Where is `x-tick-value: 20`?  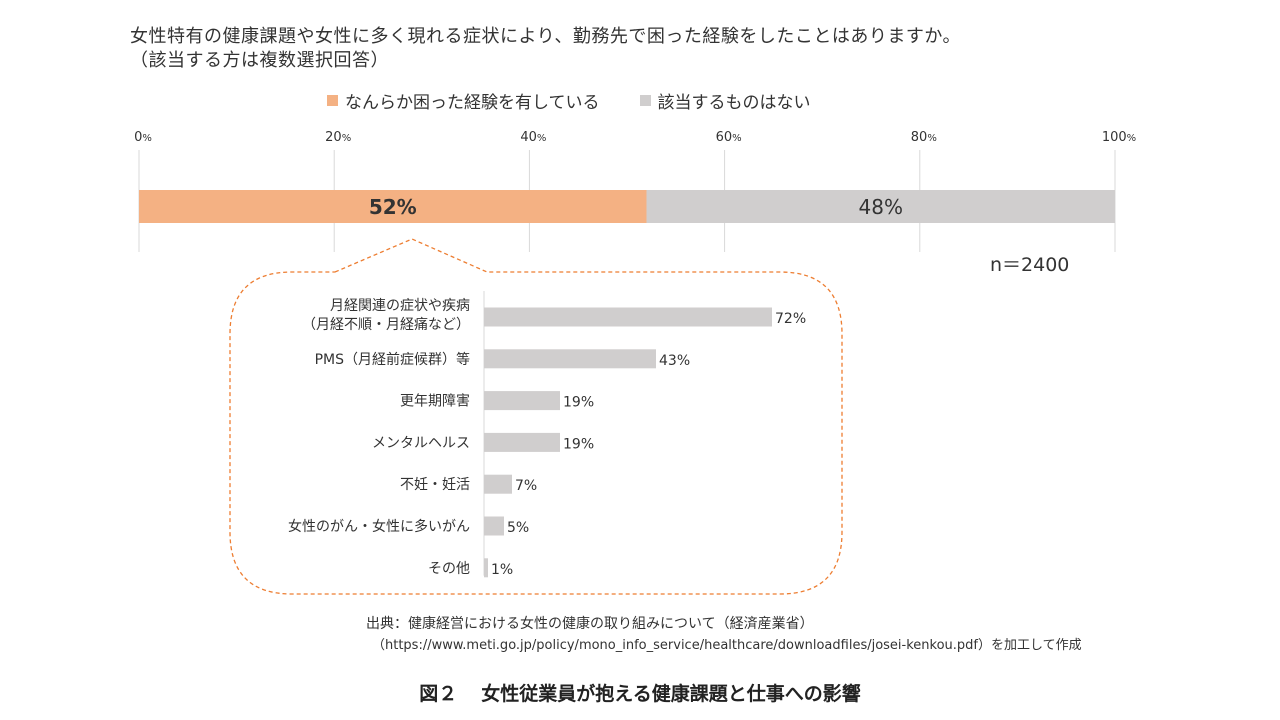 x-tick-value: 20 is located at coordinates (333, 137).